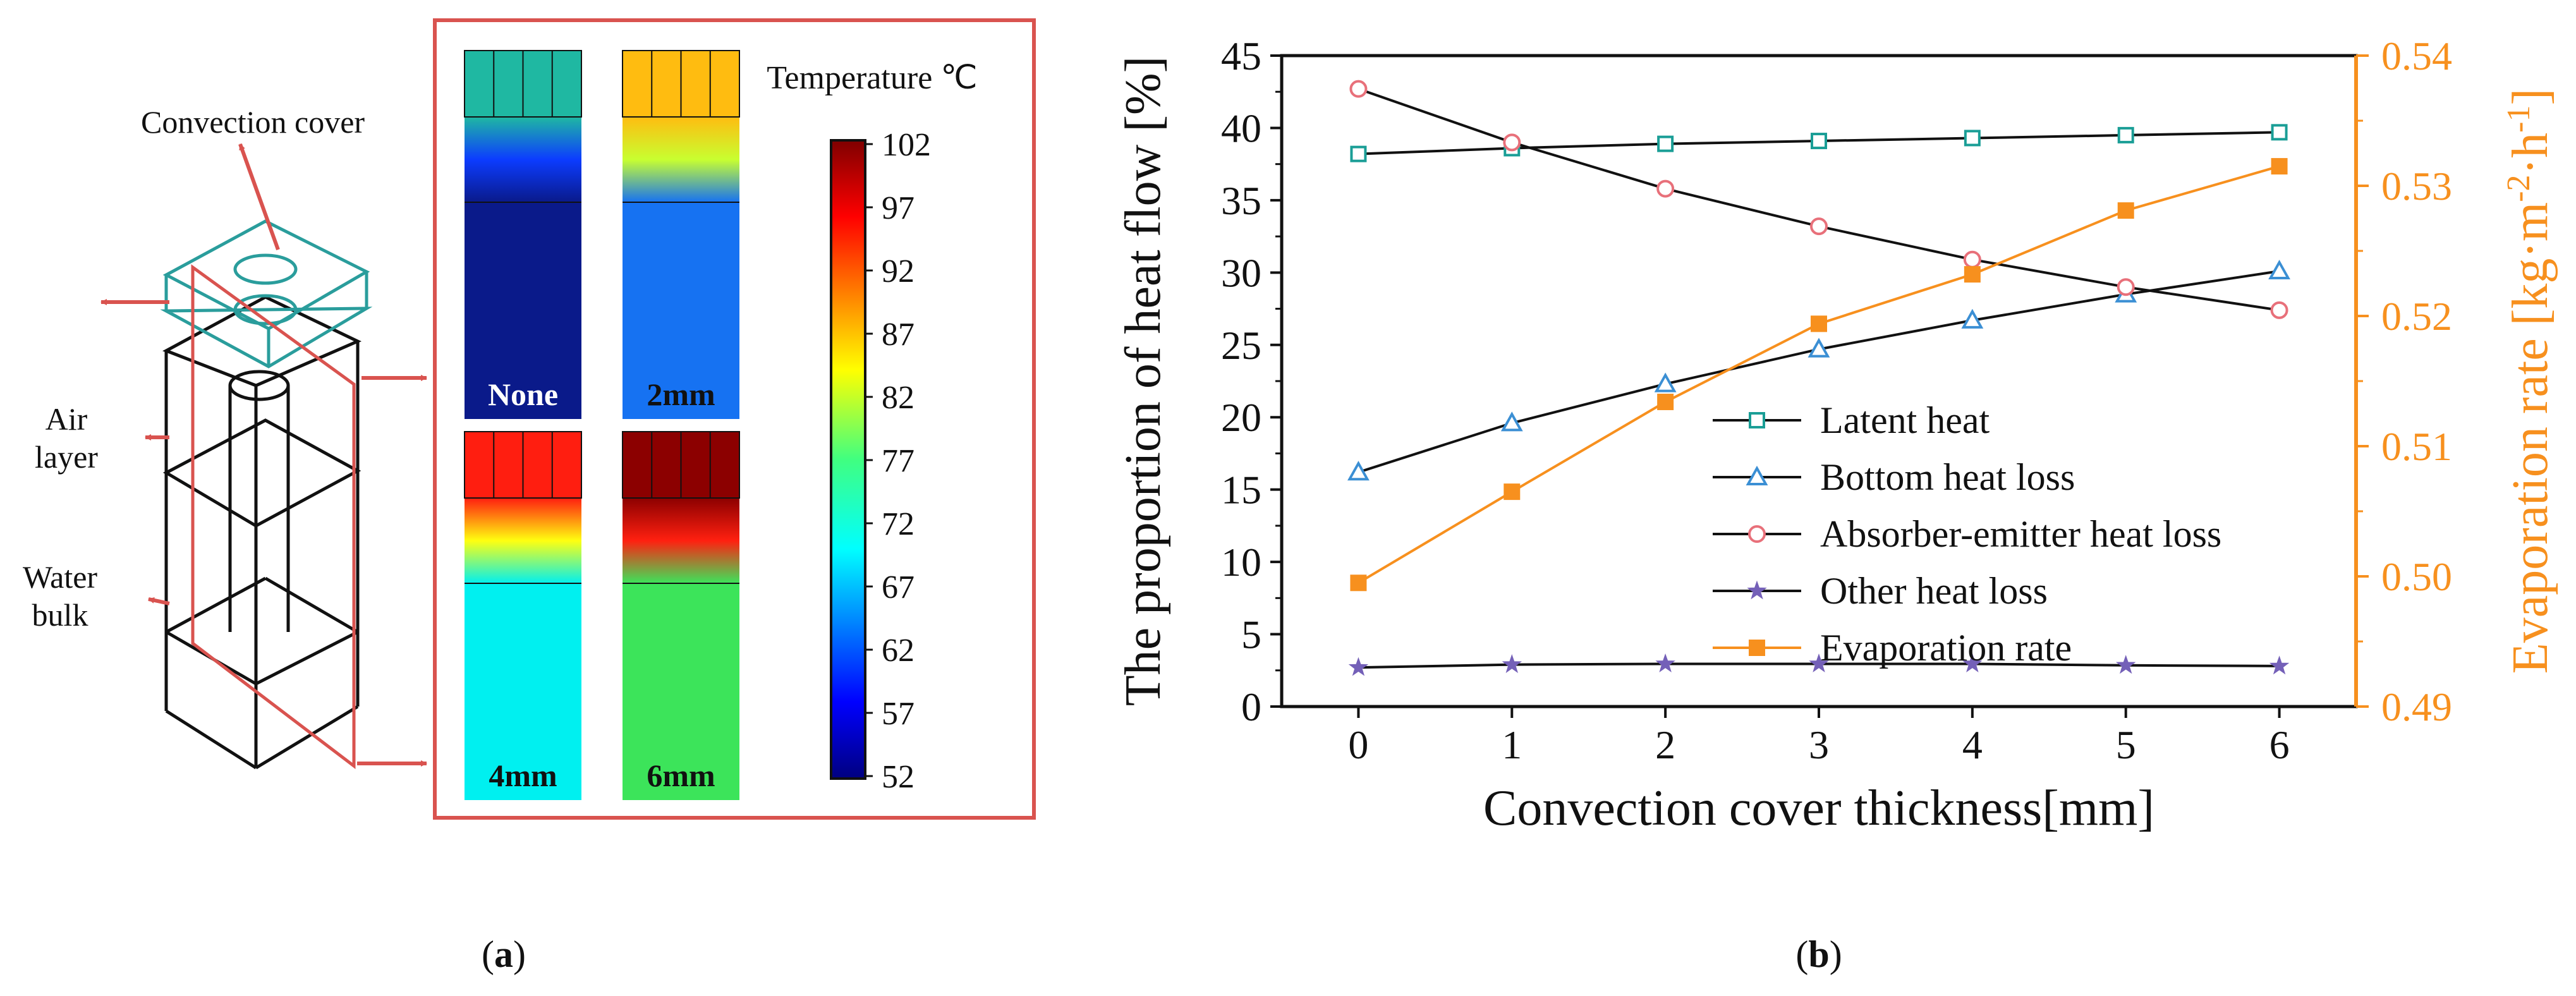 The image size is (2576, 996). I want to click on y2-tick-label: 0.52, so click(2416, 316).